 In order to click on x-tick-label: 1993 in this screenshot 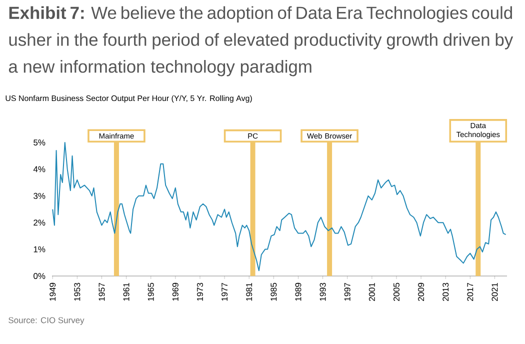, I will do `click(323, 291)`.